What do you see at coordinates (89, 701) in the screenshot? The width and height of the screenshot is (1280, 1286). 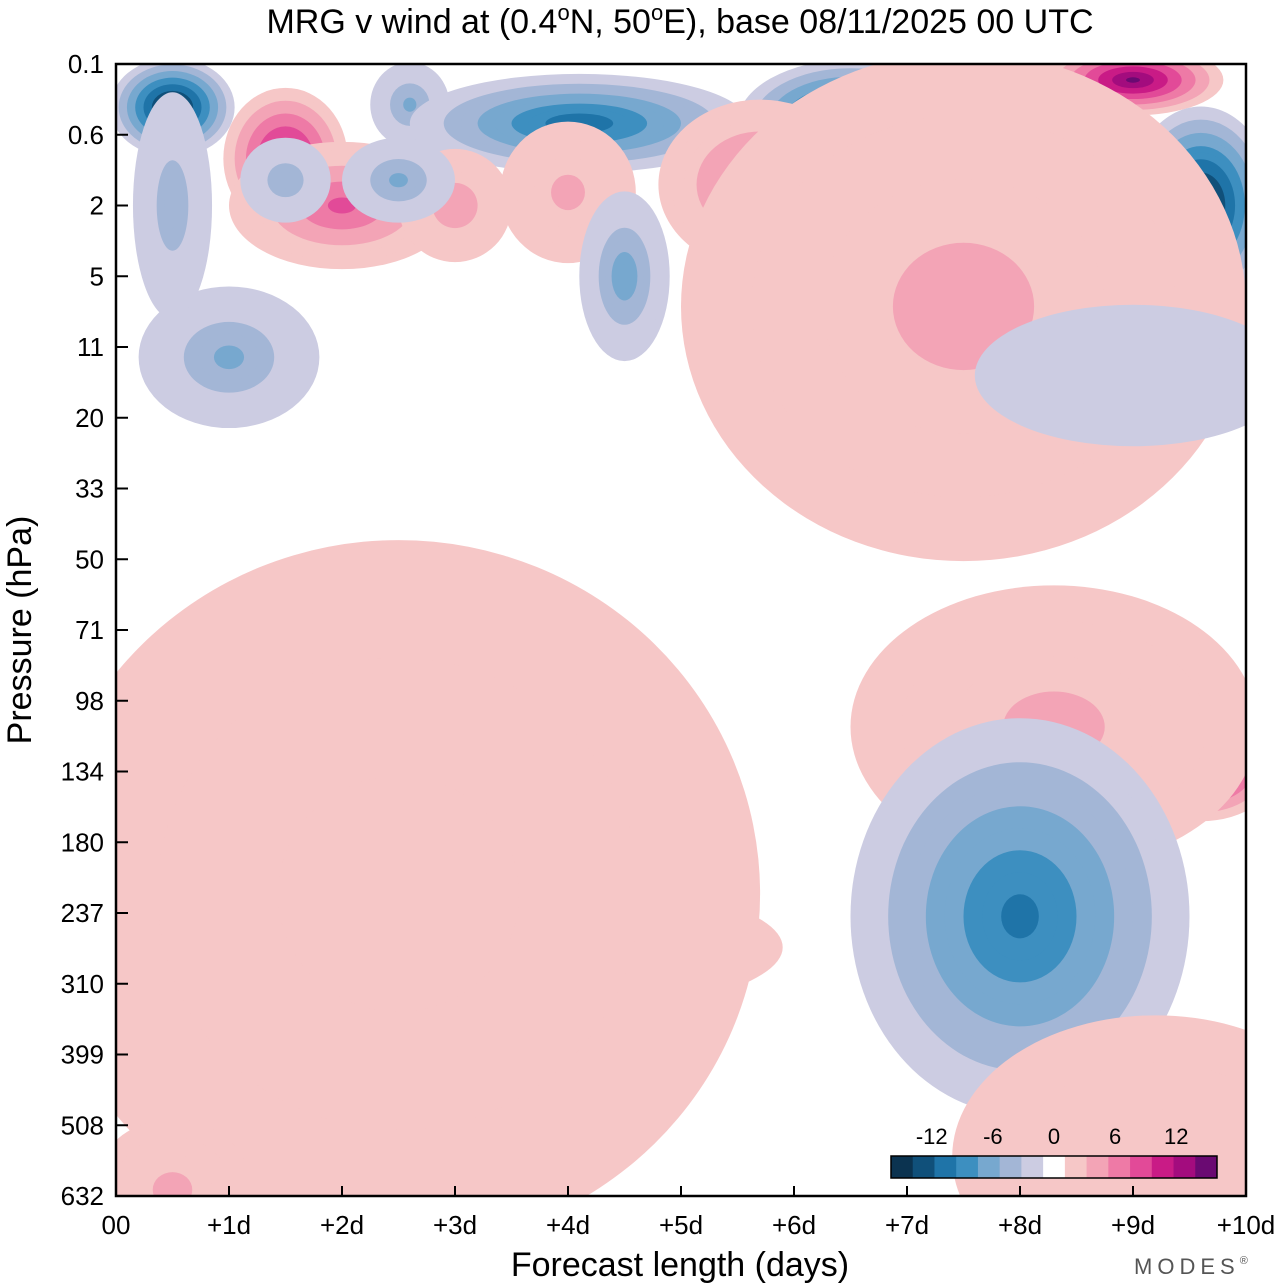 I see `y-tick-label: 98` at bounding box center [89, 701].